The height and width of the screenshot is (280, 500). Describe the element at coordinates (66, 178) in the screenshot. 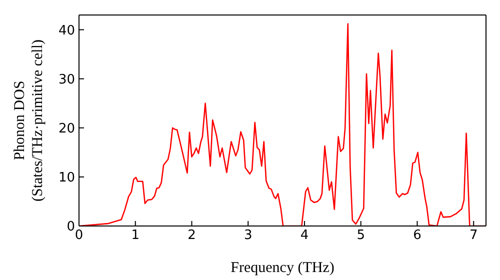

I see `y-tick-label: 10` at that location.